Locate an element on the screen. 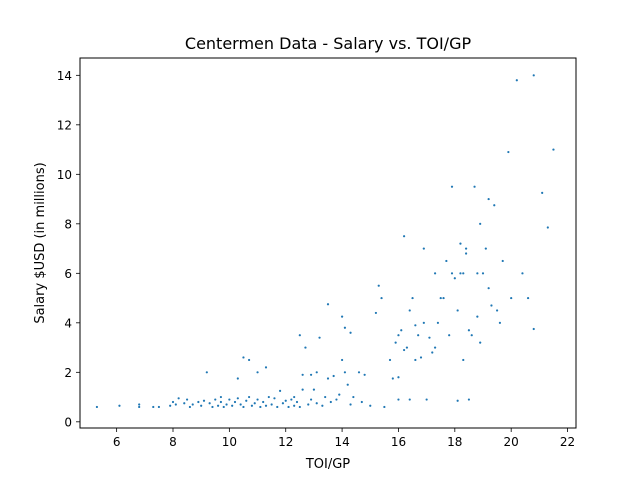 The image size is (640, 480). y-tick-label: 6 is located at coordinates (68, 274).